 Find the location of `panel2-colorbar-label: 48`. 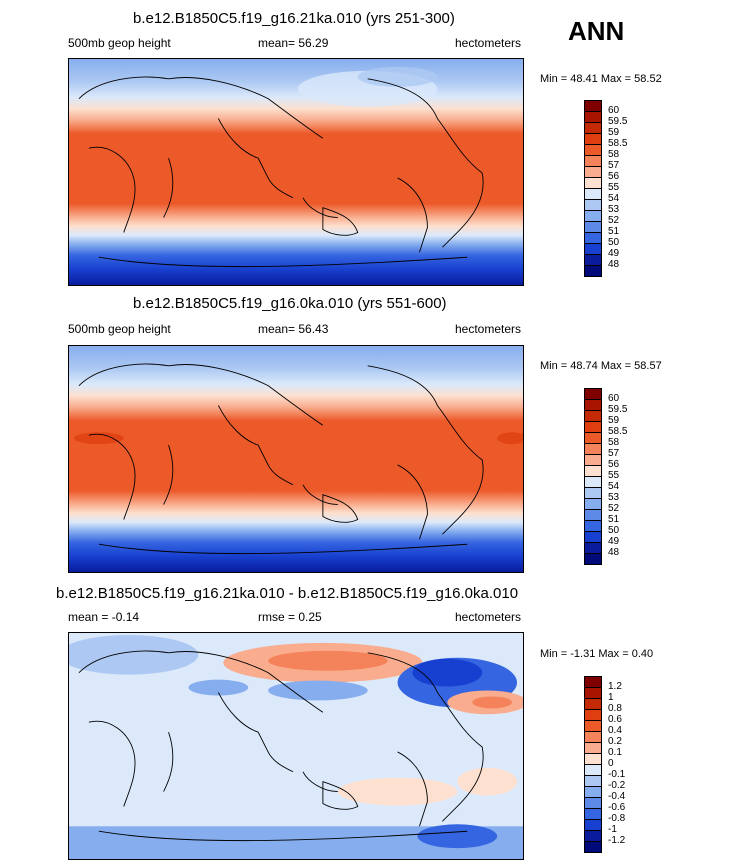

panel2-colorbar-label: 48 is located at coordinates (614, 552).